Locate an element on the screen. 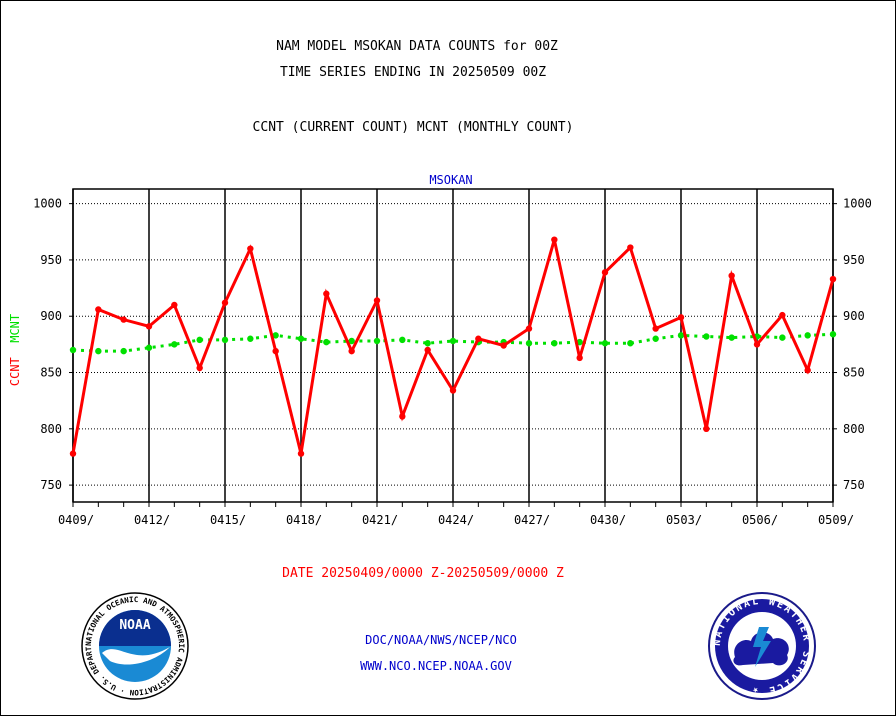 The width and height of the screenshot is (896, 716). mcnt-series is located at coordinates (453, 343).